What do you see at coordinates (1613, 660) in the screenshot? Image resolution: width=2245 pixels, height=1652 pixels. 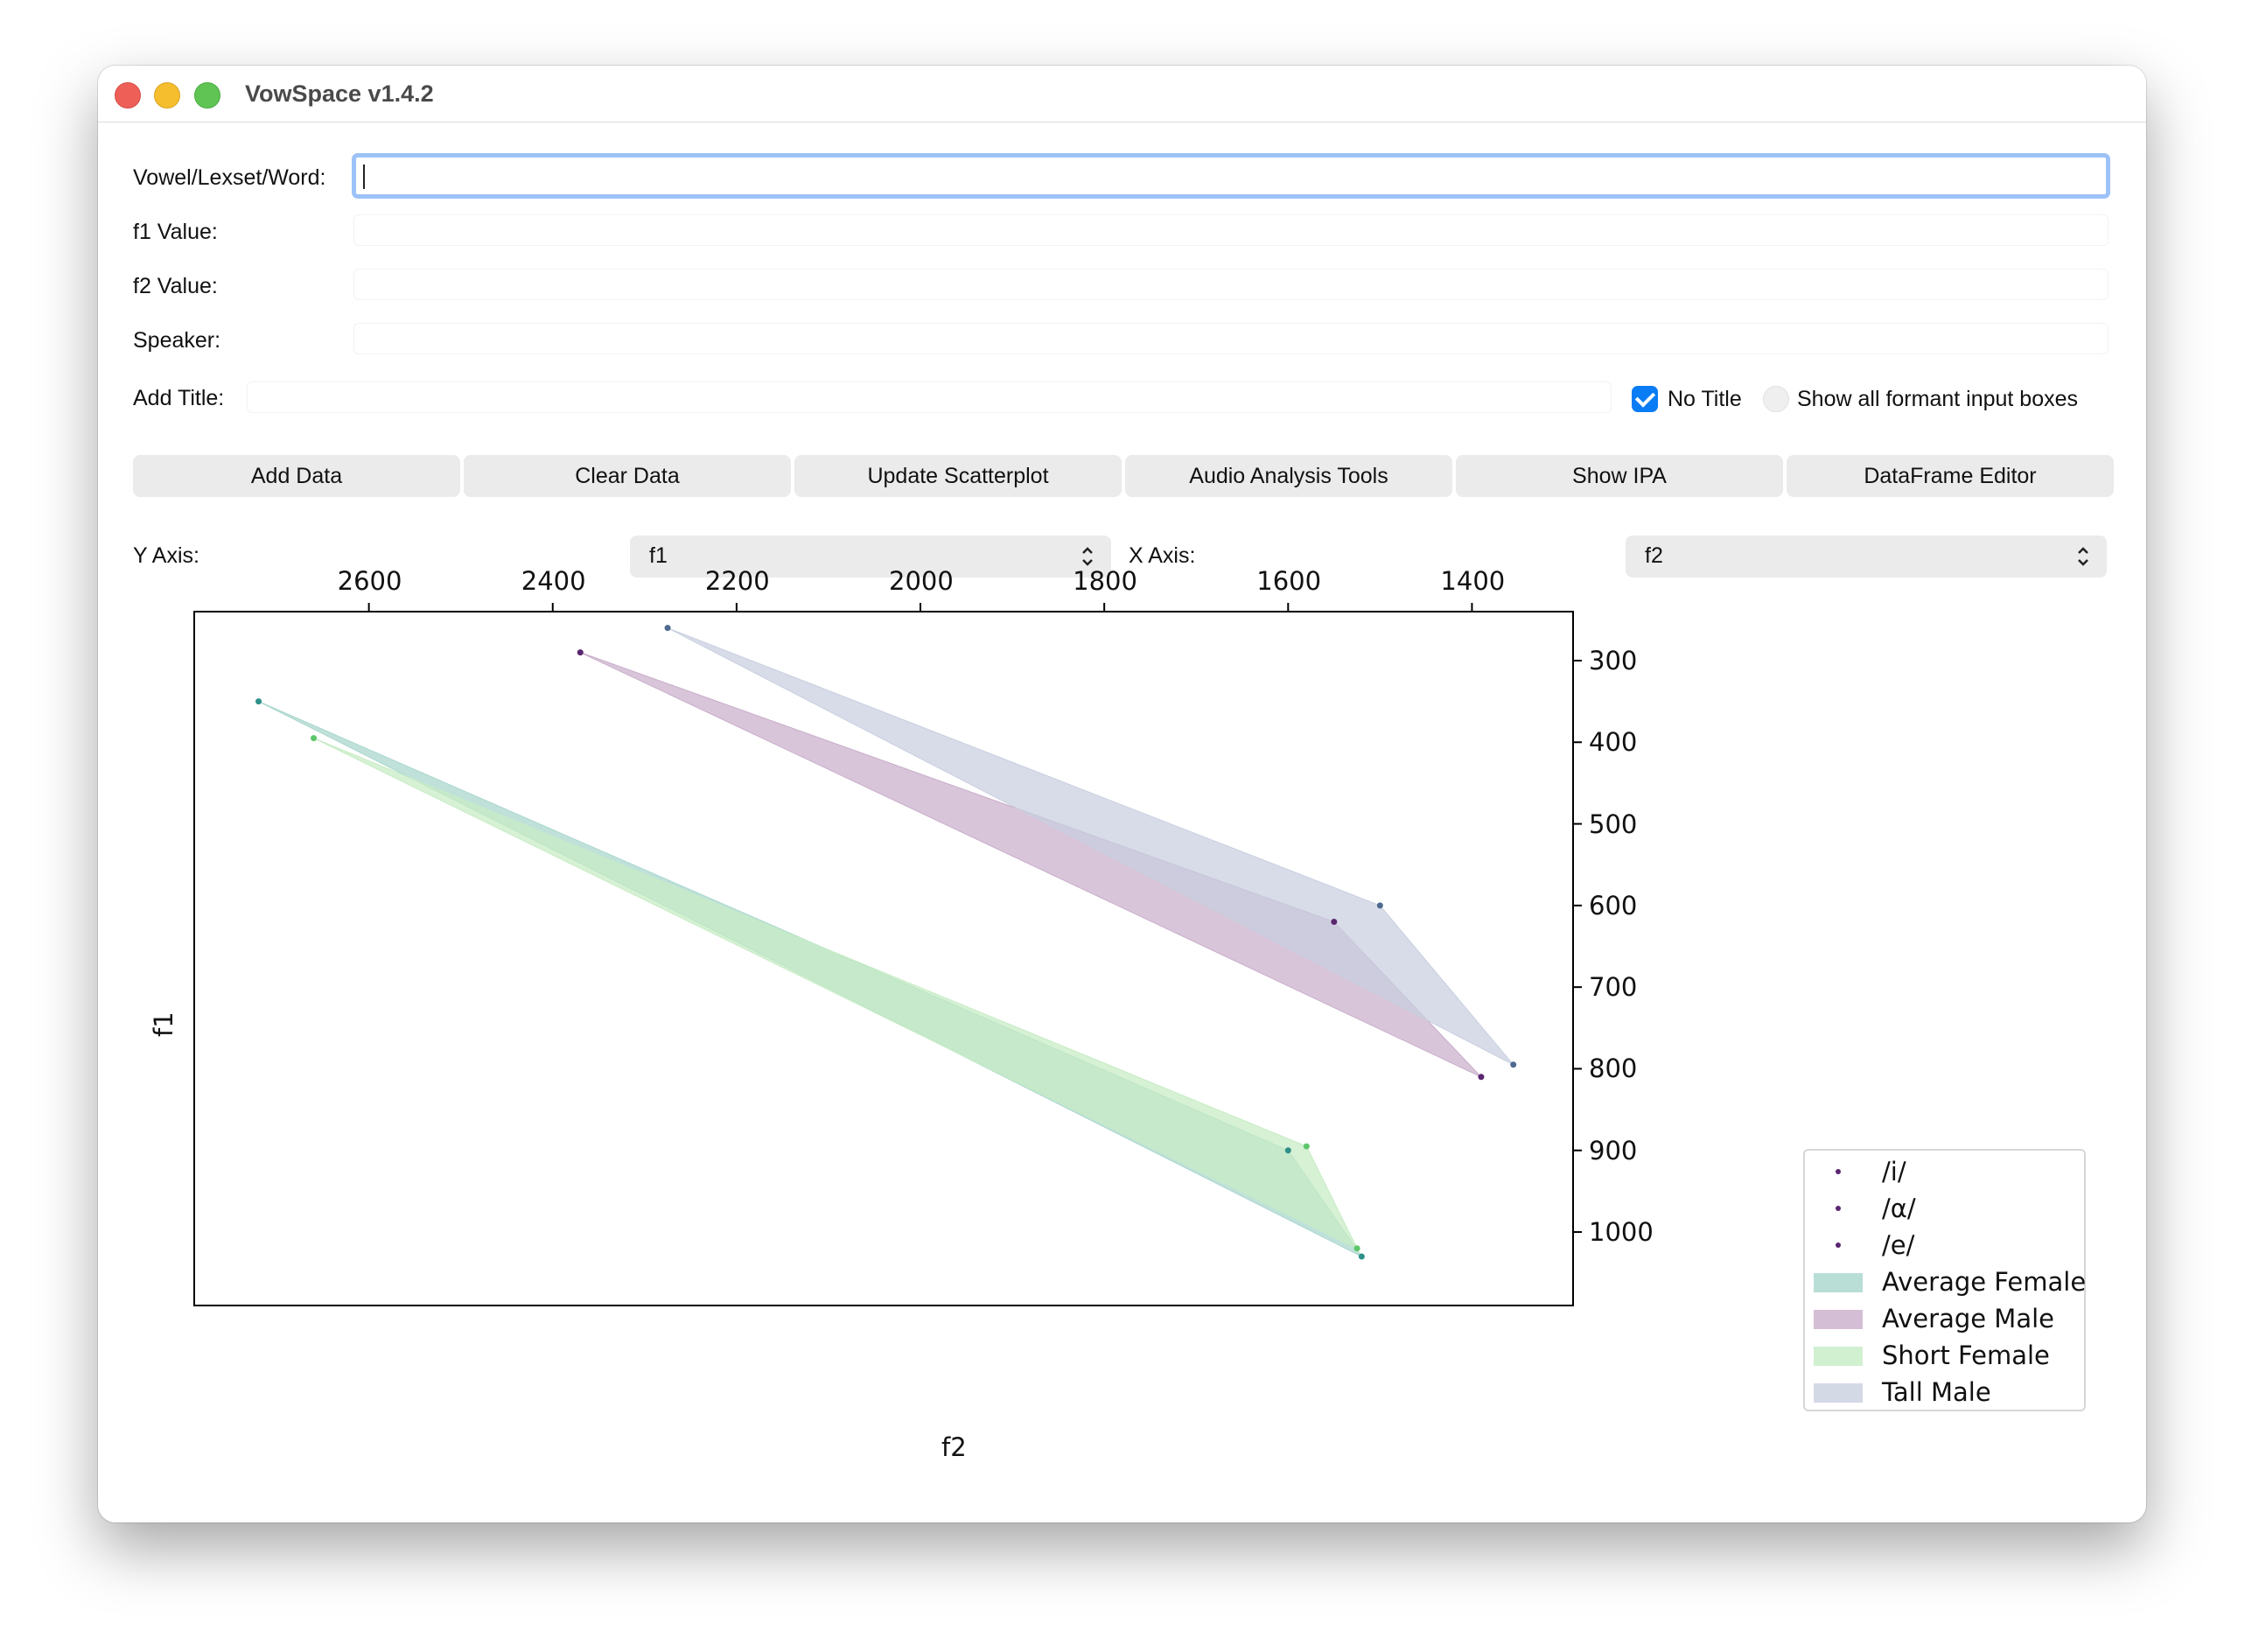 I see `y-tick-label: 300` at bounding box center [1613, 660].